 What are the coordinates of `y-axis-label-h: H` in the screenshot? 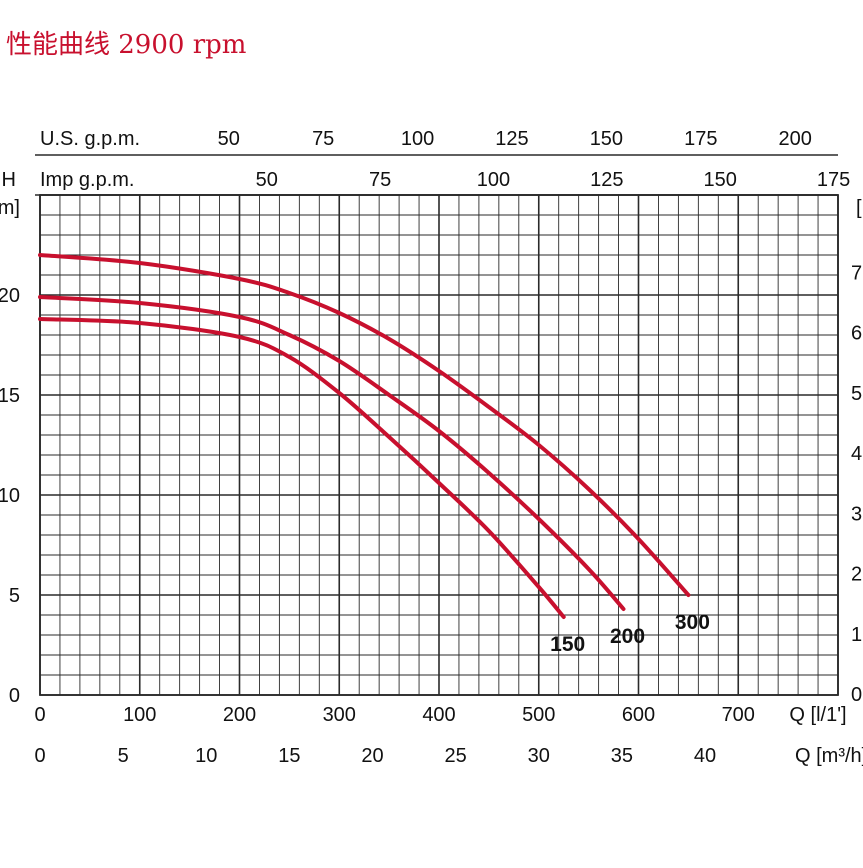 It's located at (9, 180).